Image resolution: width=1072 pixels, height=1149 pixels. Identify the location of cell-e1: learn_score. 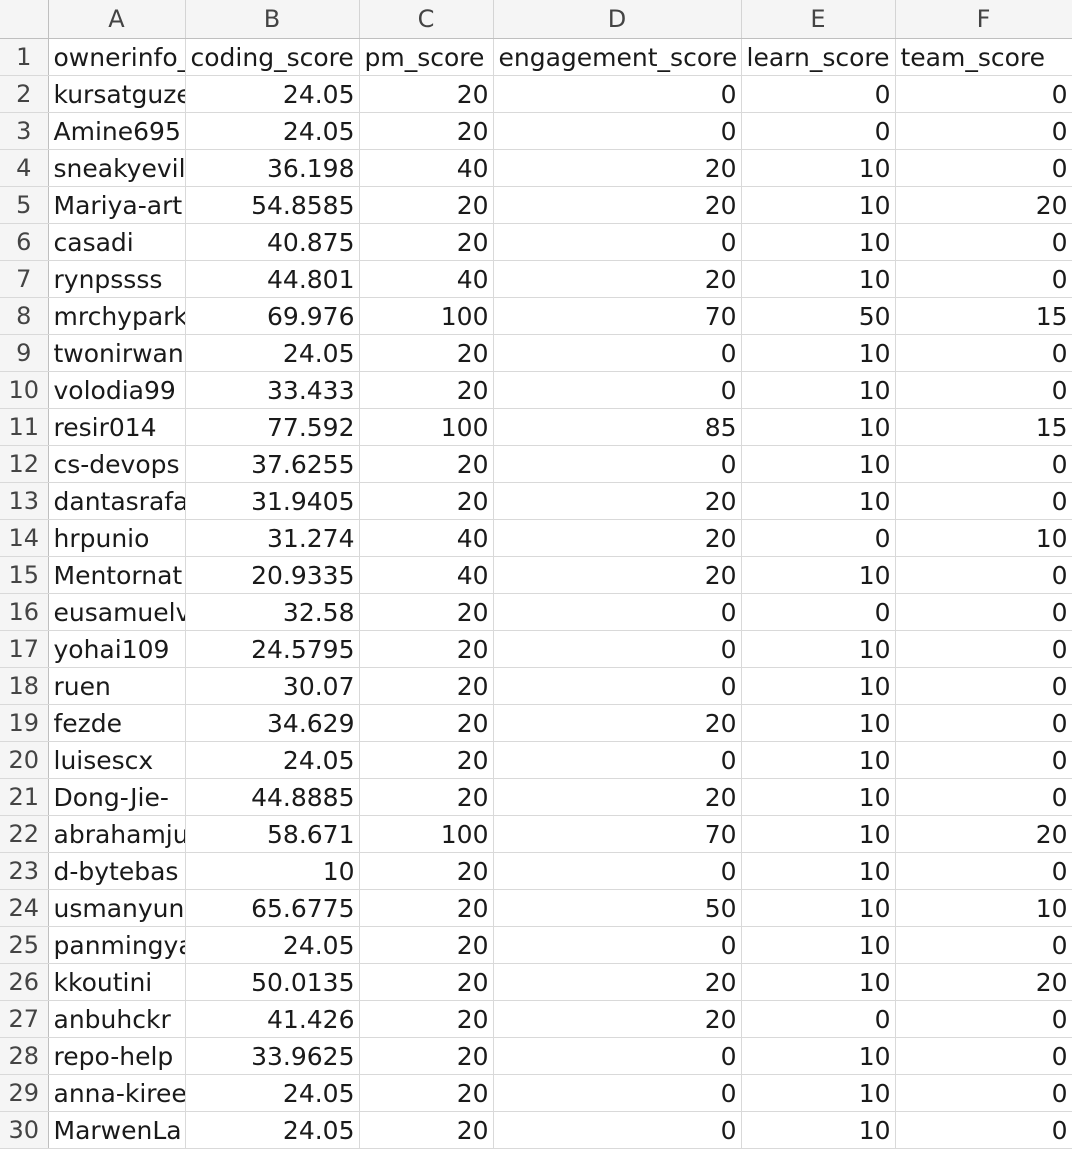
(818, 57).